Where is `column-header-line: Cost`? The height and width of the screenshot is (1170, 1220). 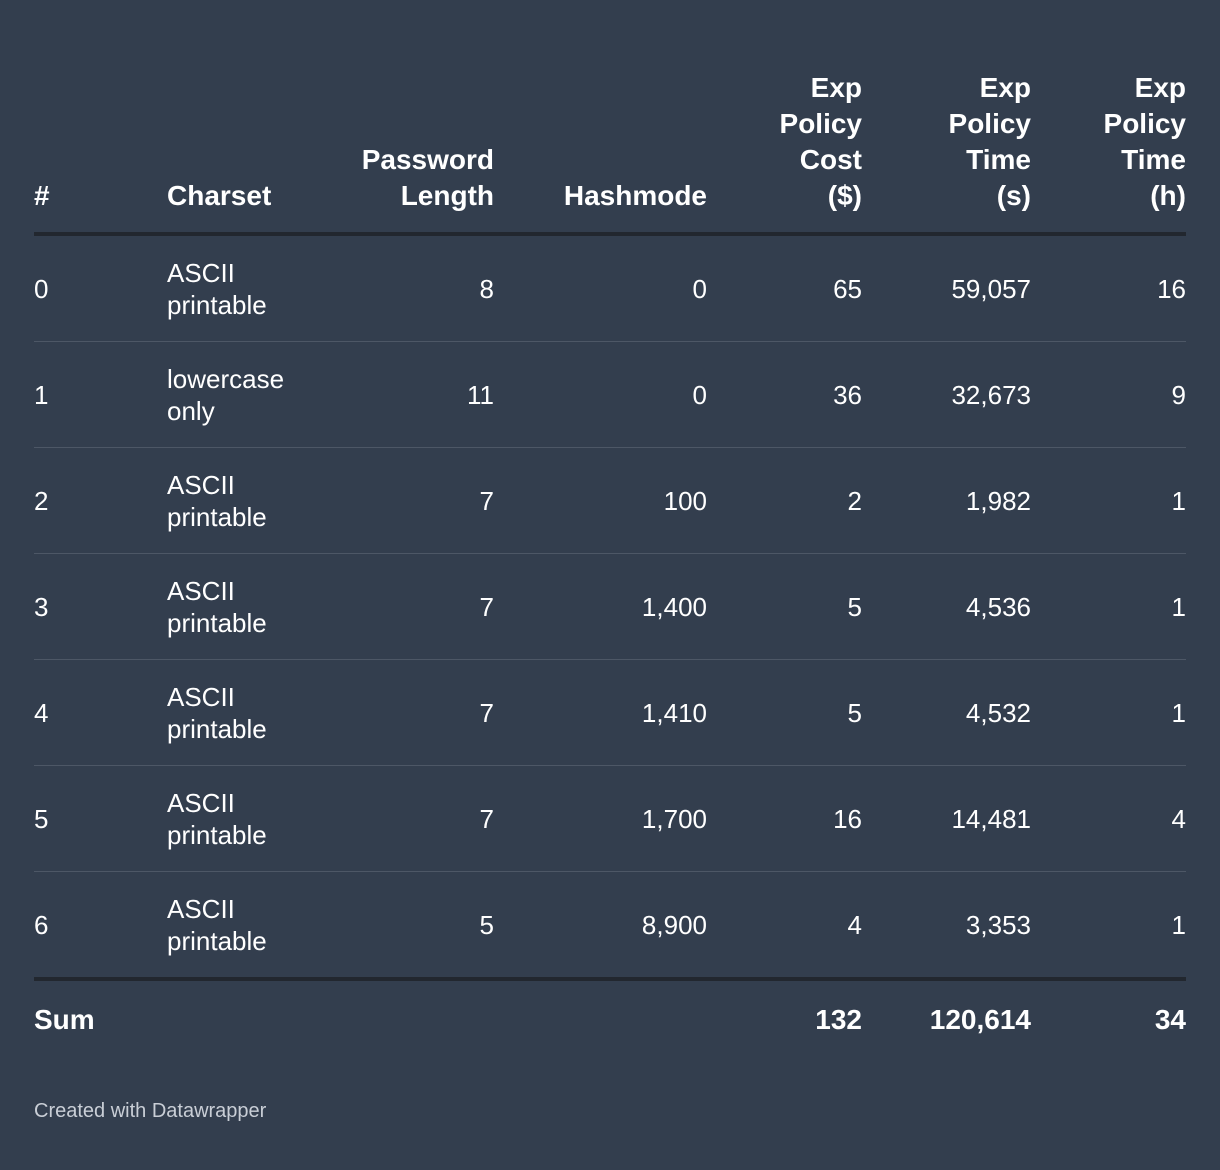 column-header-line: Cost is located at coordinates (830, 159).